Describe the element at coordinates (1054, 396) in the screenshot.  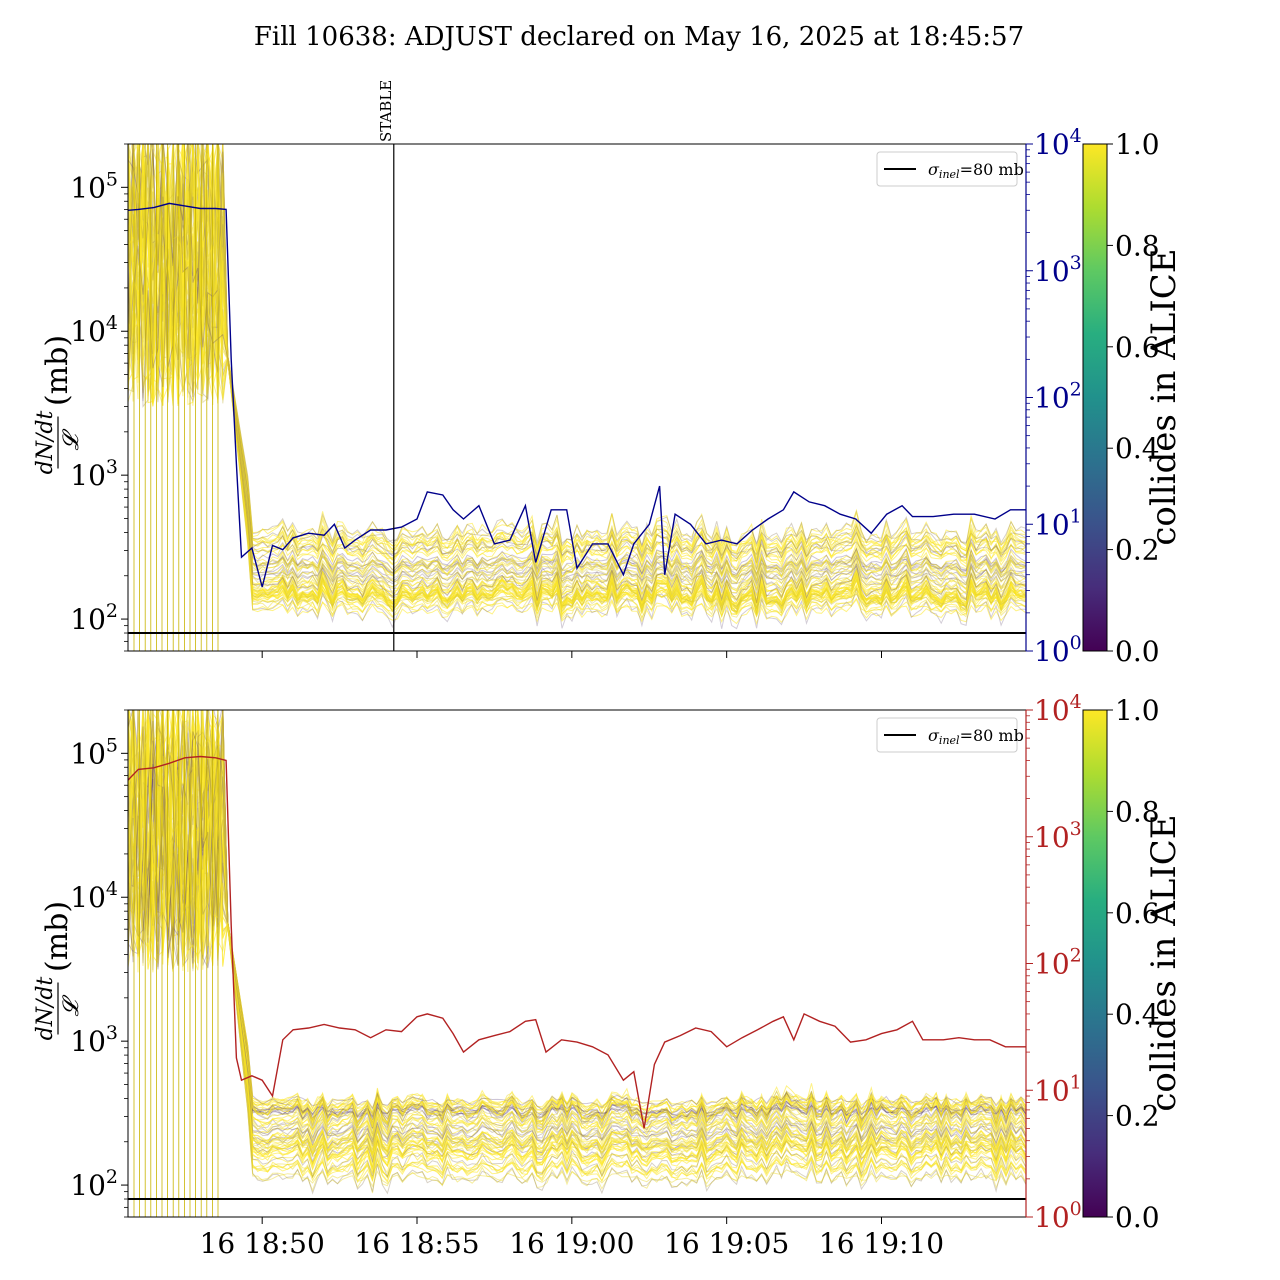
I see `y2-ticks-top: 10⁰ 10¹ 10² 10³ 10⁴` at that location.